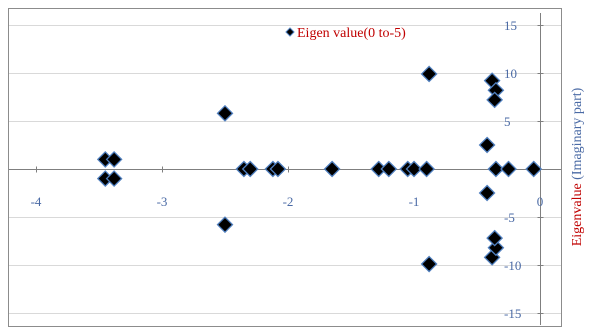 This screenshot has width=593, height=329. I want to click on x-tick-labels: -4 -3 -2 -1 0, so click(287, 201).